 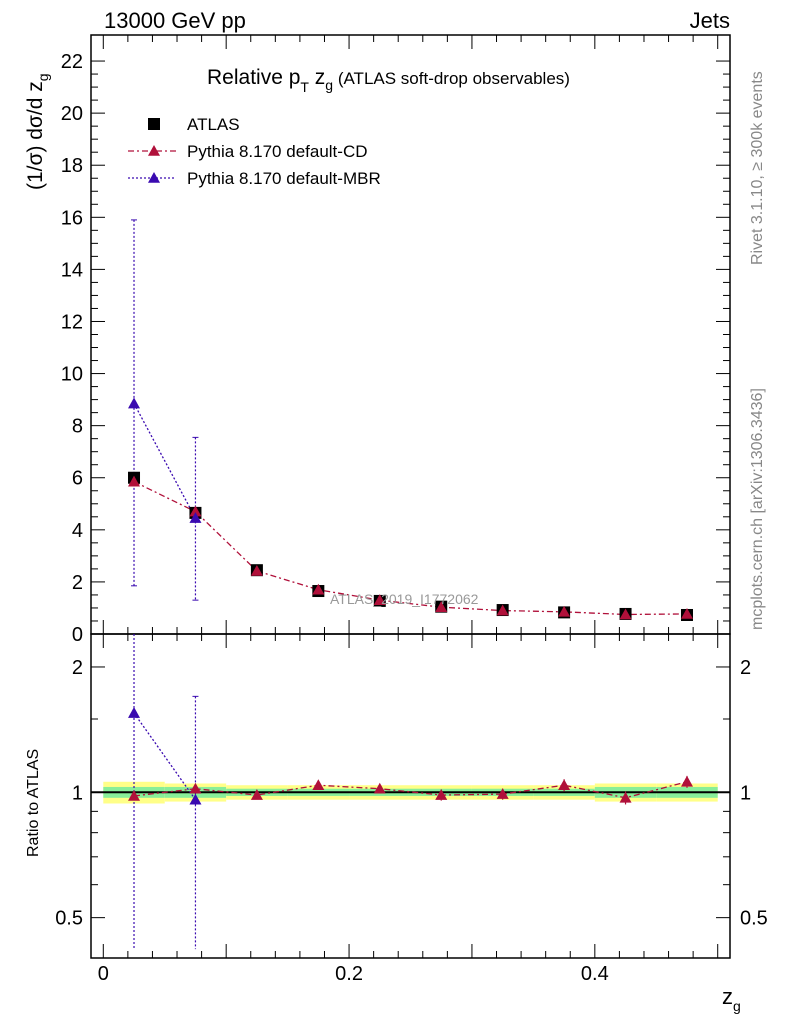 What do you see at coordinates (77, 668) in the screenshot?
I see `ratio-y-tick-label: 2` at bounding box center [77, 668].